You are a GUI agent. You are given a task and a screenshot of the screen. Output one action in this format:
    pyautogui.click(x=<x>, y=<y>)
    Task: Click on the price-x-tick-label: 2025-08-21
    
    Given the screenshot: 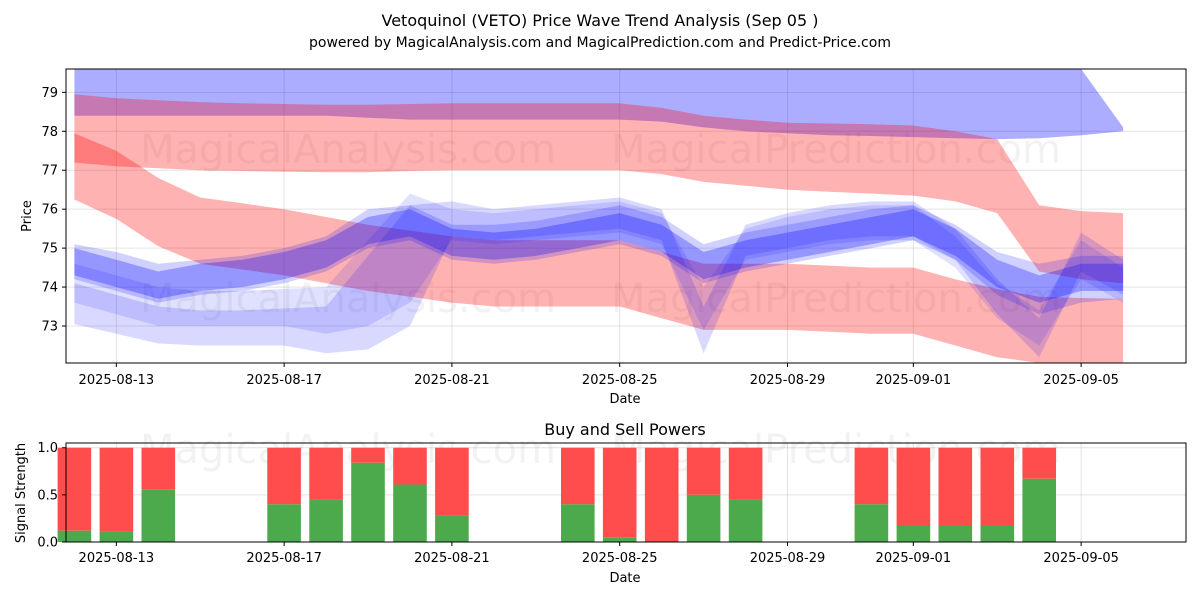 What is the action you would take?
    pyautogui.click(x=452, y=380)
    